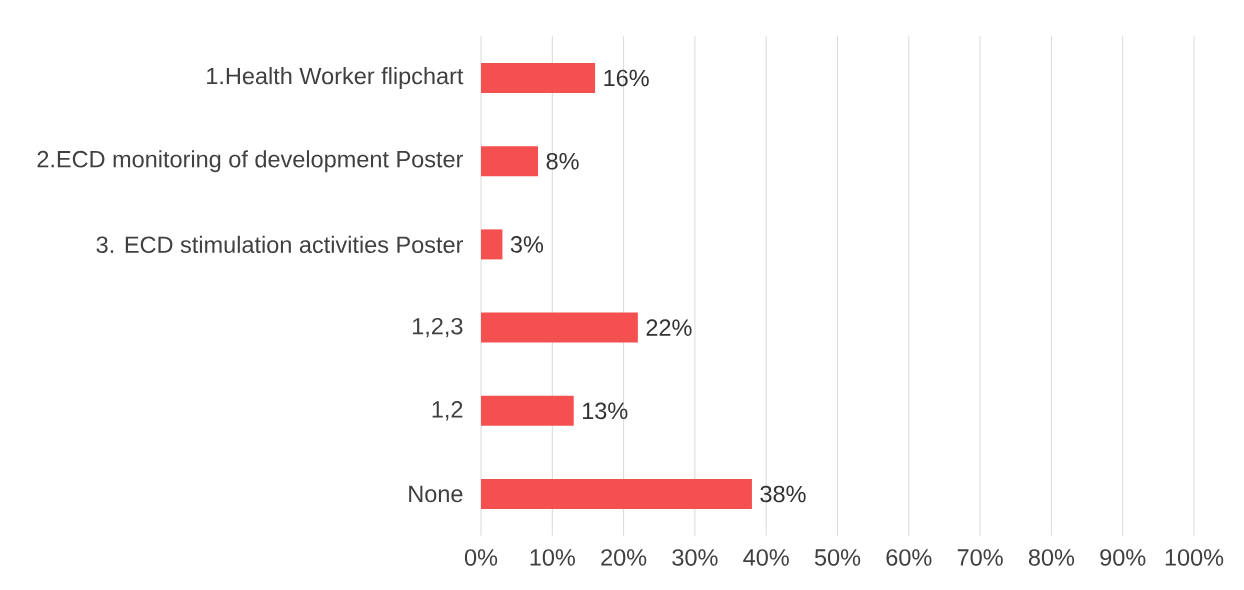 The height and width of the screenshot is (590, 1244). What do you see at coordinates (837, 557) in the screenshot?
I see `x-tick-label: 50%` at bounding box center [837, 557].